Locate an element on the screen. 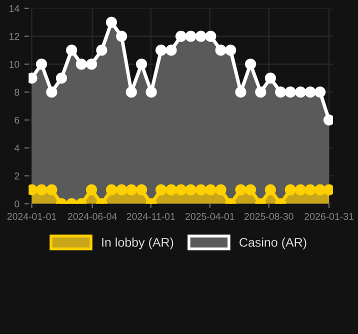 The height and width of the screenshot is (334, 358). x-tick-label: 2025-04-01 is located at coordinates (210, 216).